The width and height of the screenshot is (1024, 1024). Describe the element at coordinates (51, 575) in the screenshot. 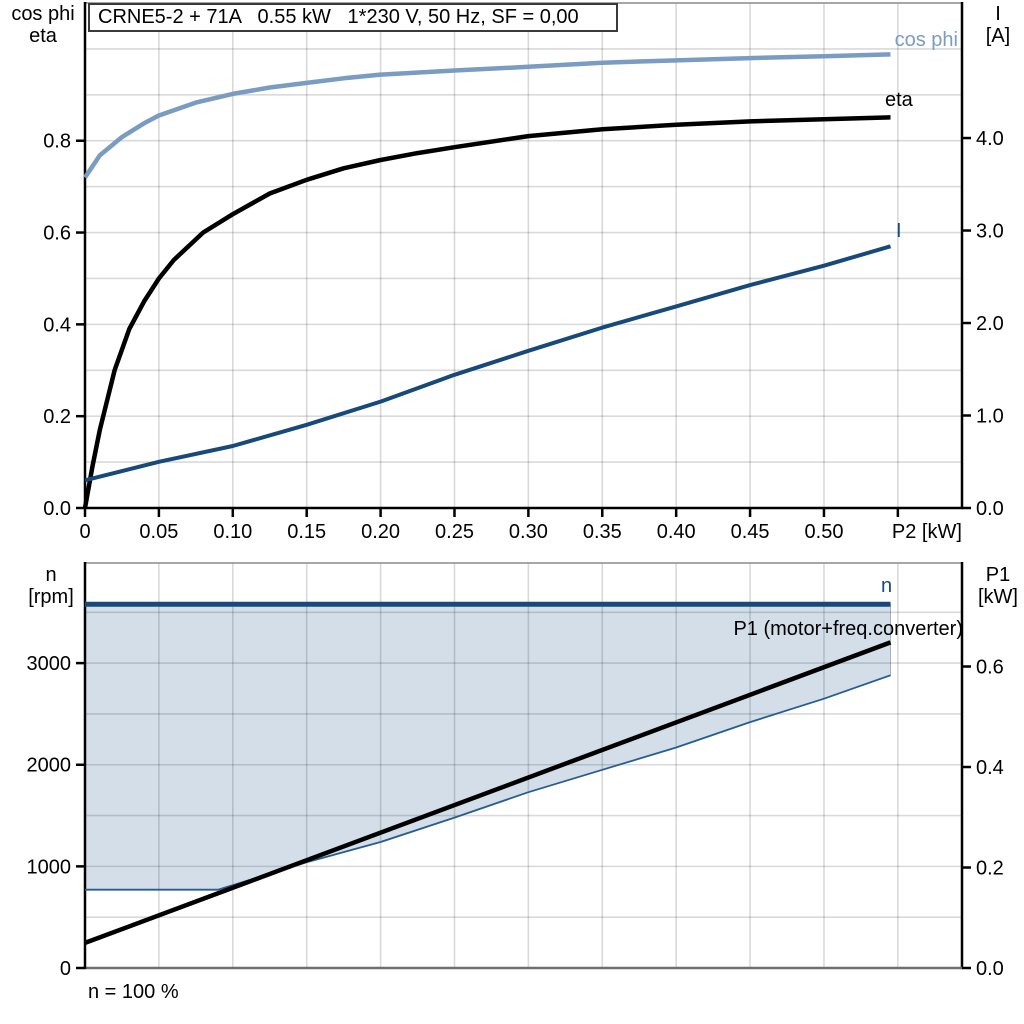

I see `speed-axis-label-line1: n` at that location.